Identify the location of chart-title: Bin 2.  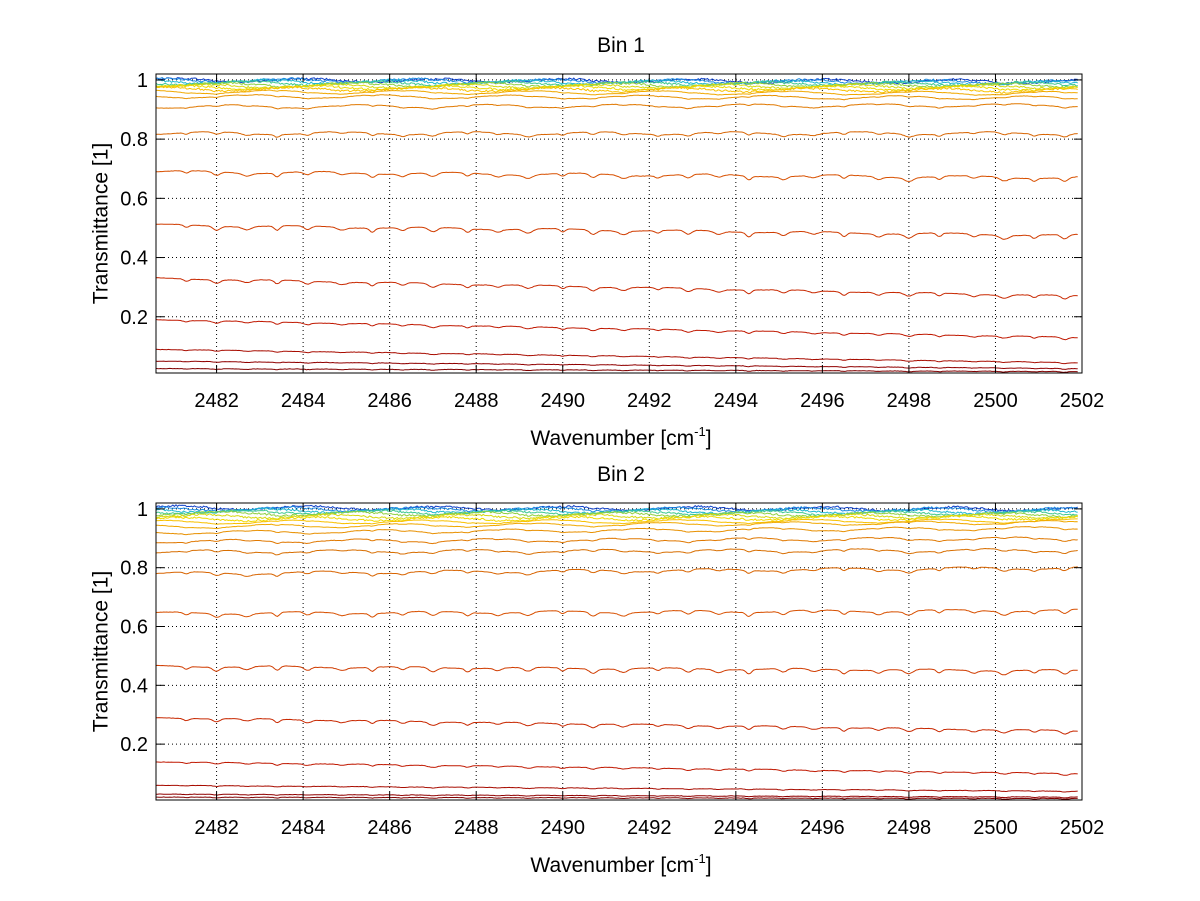
(621, 474).